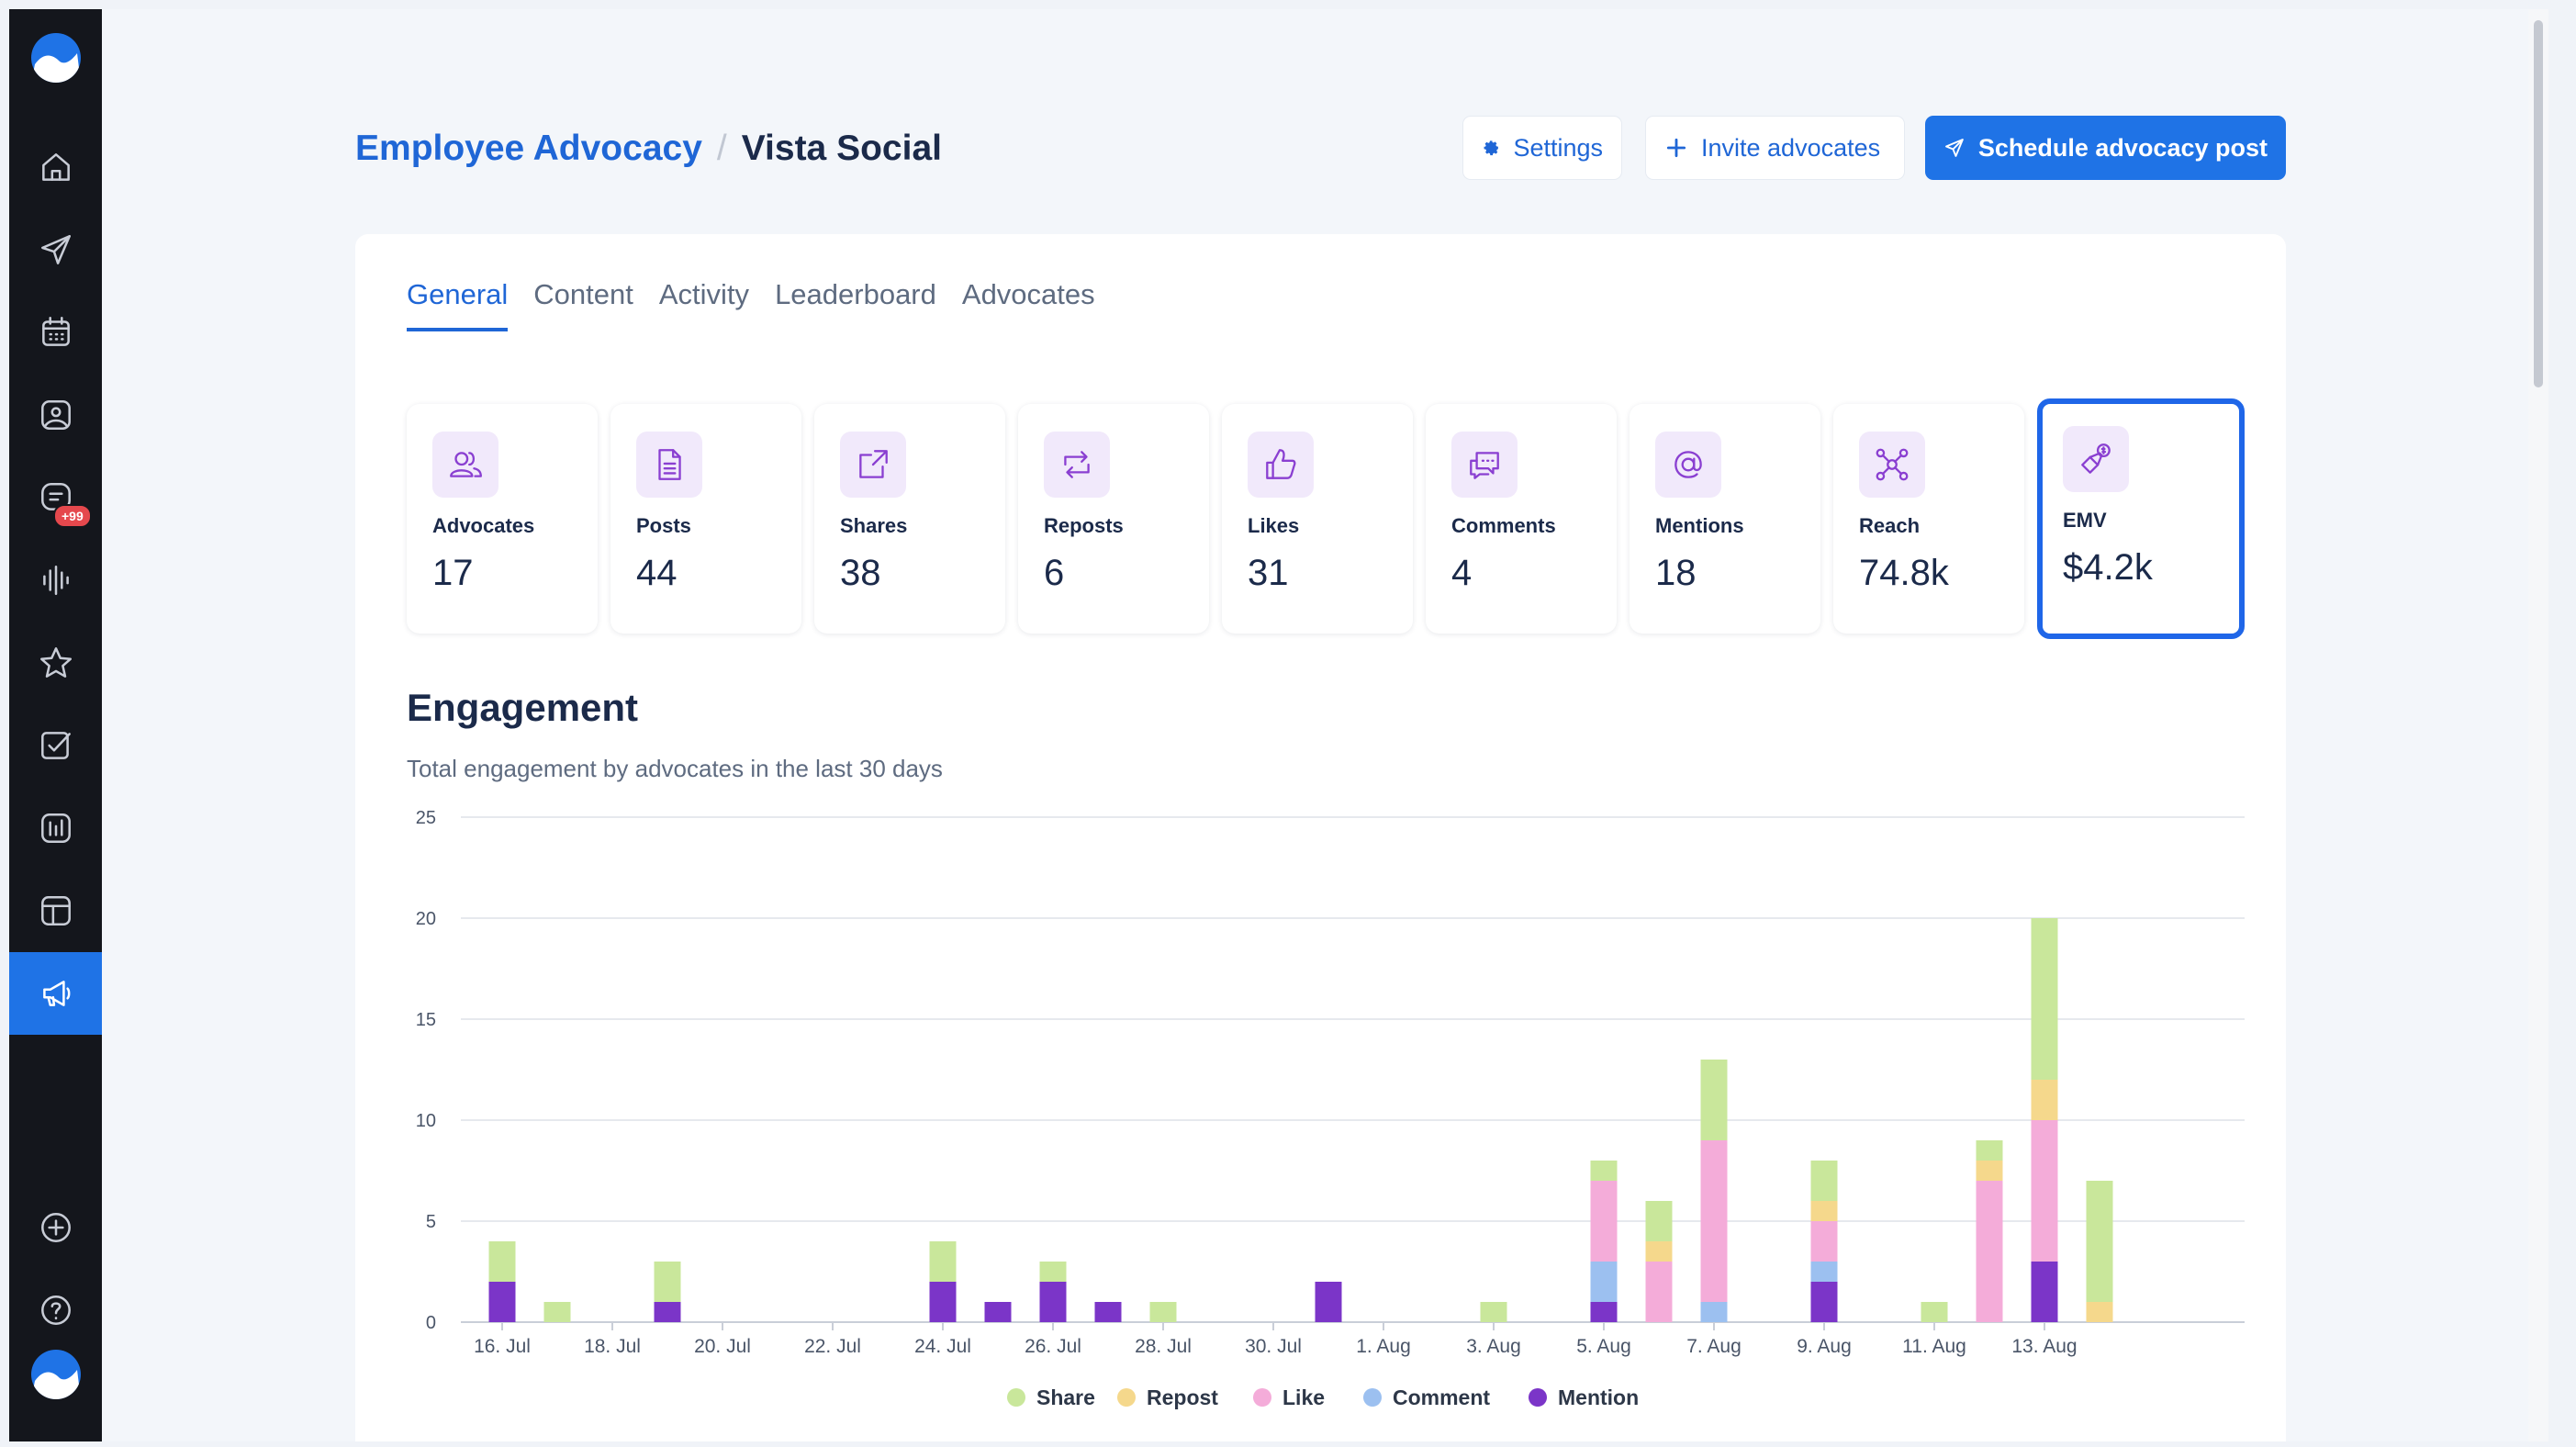  I want to click on advocacy-megaphone-icon, so click(55, 993).